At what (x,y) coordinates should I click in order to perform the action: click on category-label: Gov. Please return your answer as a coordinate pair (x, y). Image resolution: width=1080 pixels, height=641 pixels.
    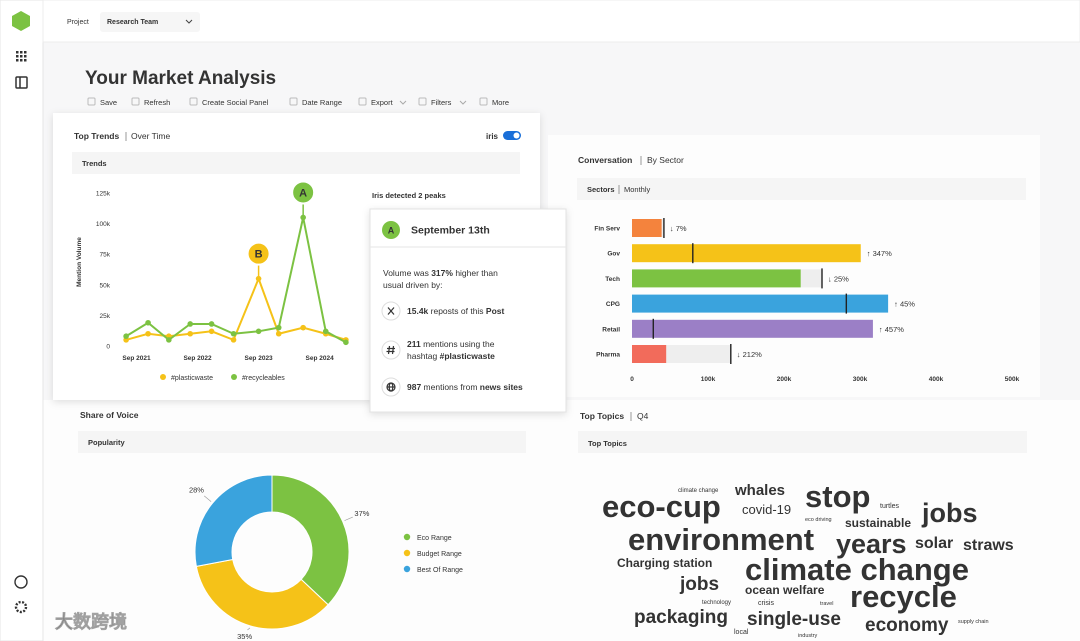
    Looking at the image, I should click on (613, 254).